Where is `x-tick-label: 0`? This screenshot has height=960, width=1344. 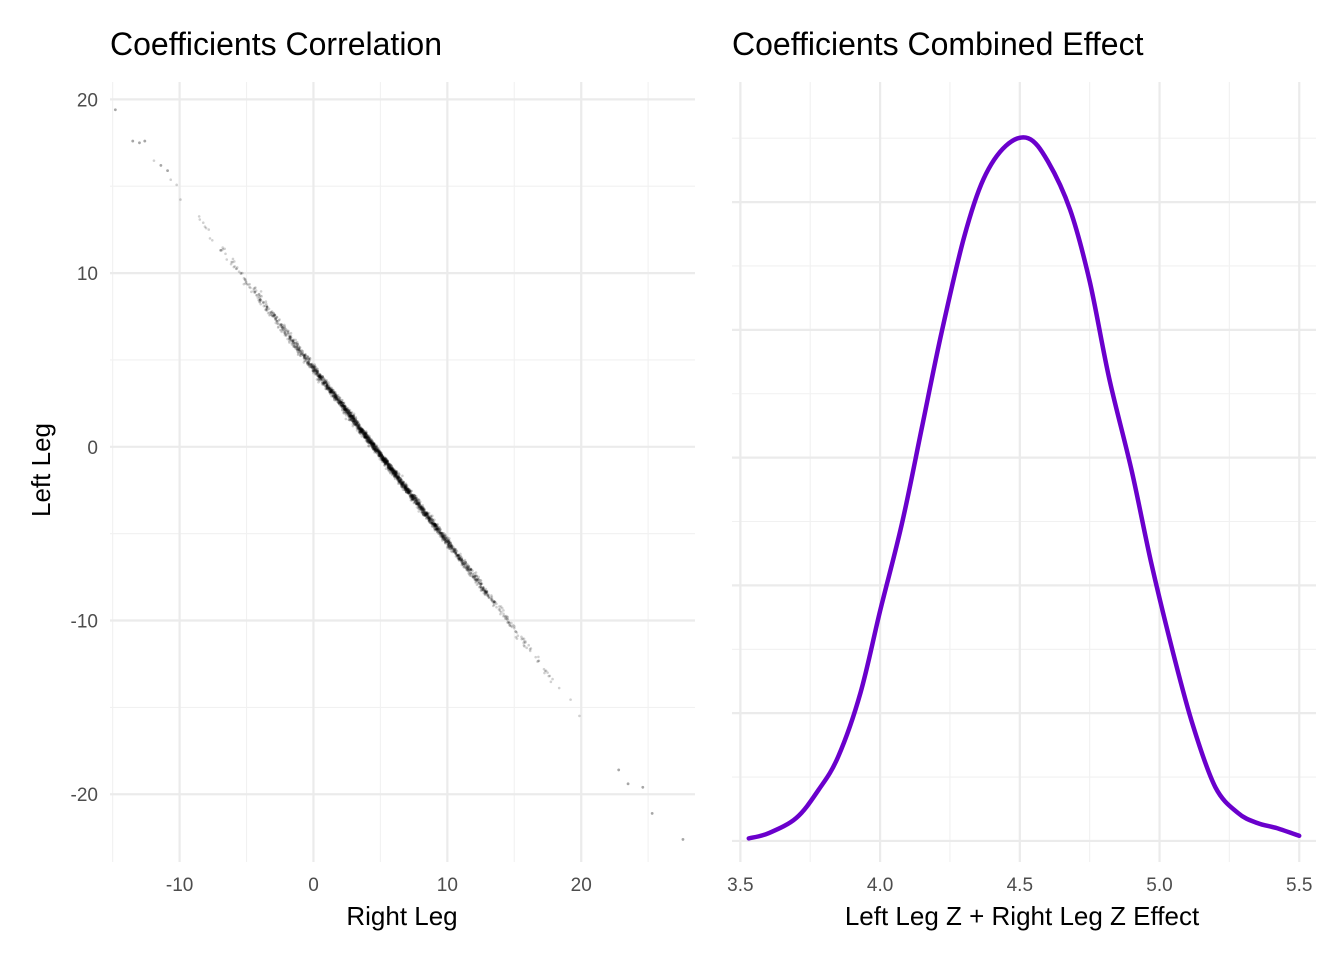 x-tick-label: 0 is located at coordinates (313, 885).